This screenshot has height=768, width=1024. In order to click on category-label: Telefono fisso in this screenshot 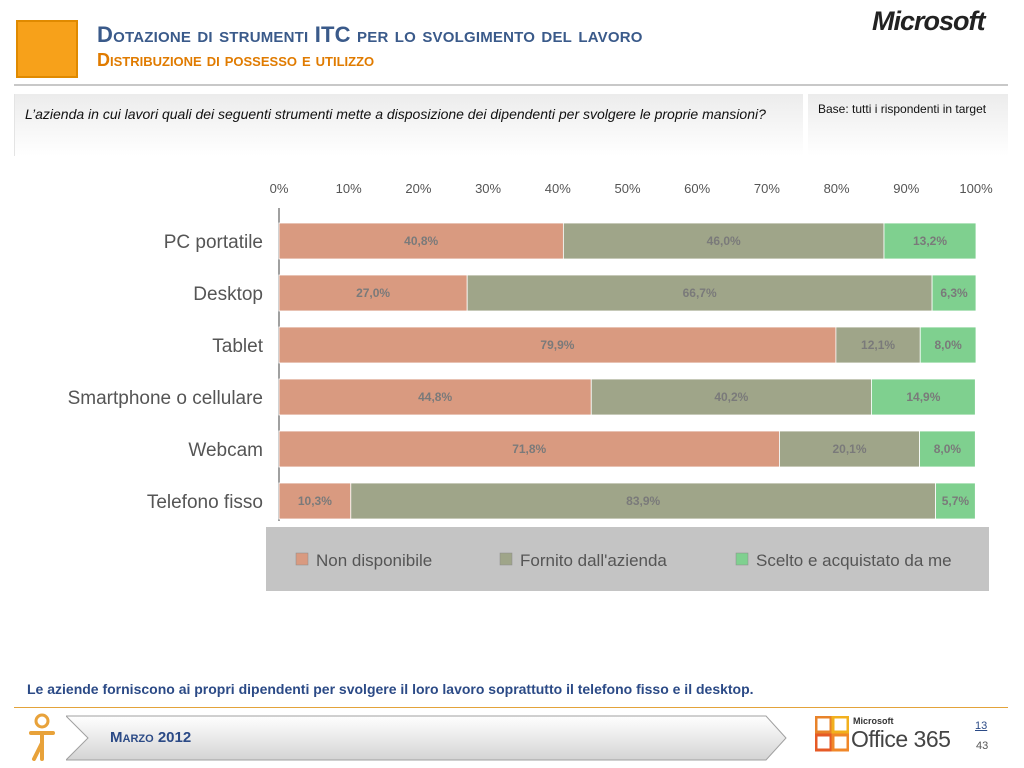, I will do `click(205, 502)`.